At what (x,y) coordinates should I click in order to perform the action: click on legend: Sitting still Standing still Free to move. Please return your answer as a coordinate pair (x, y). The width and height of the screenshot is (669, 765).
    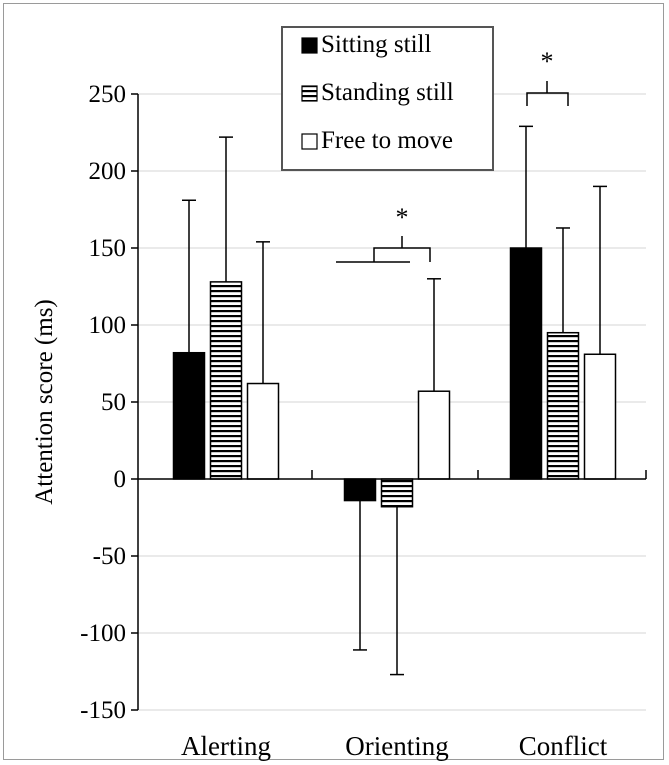
    Looking at the image, I should click on (387, 98).